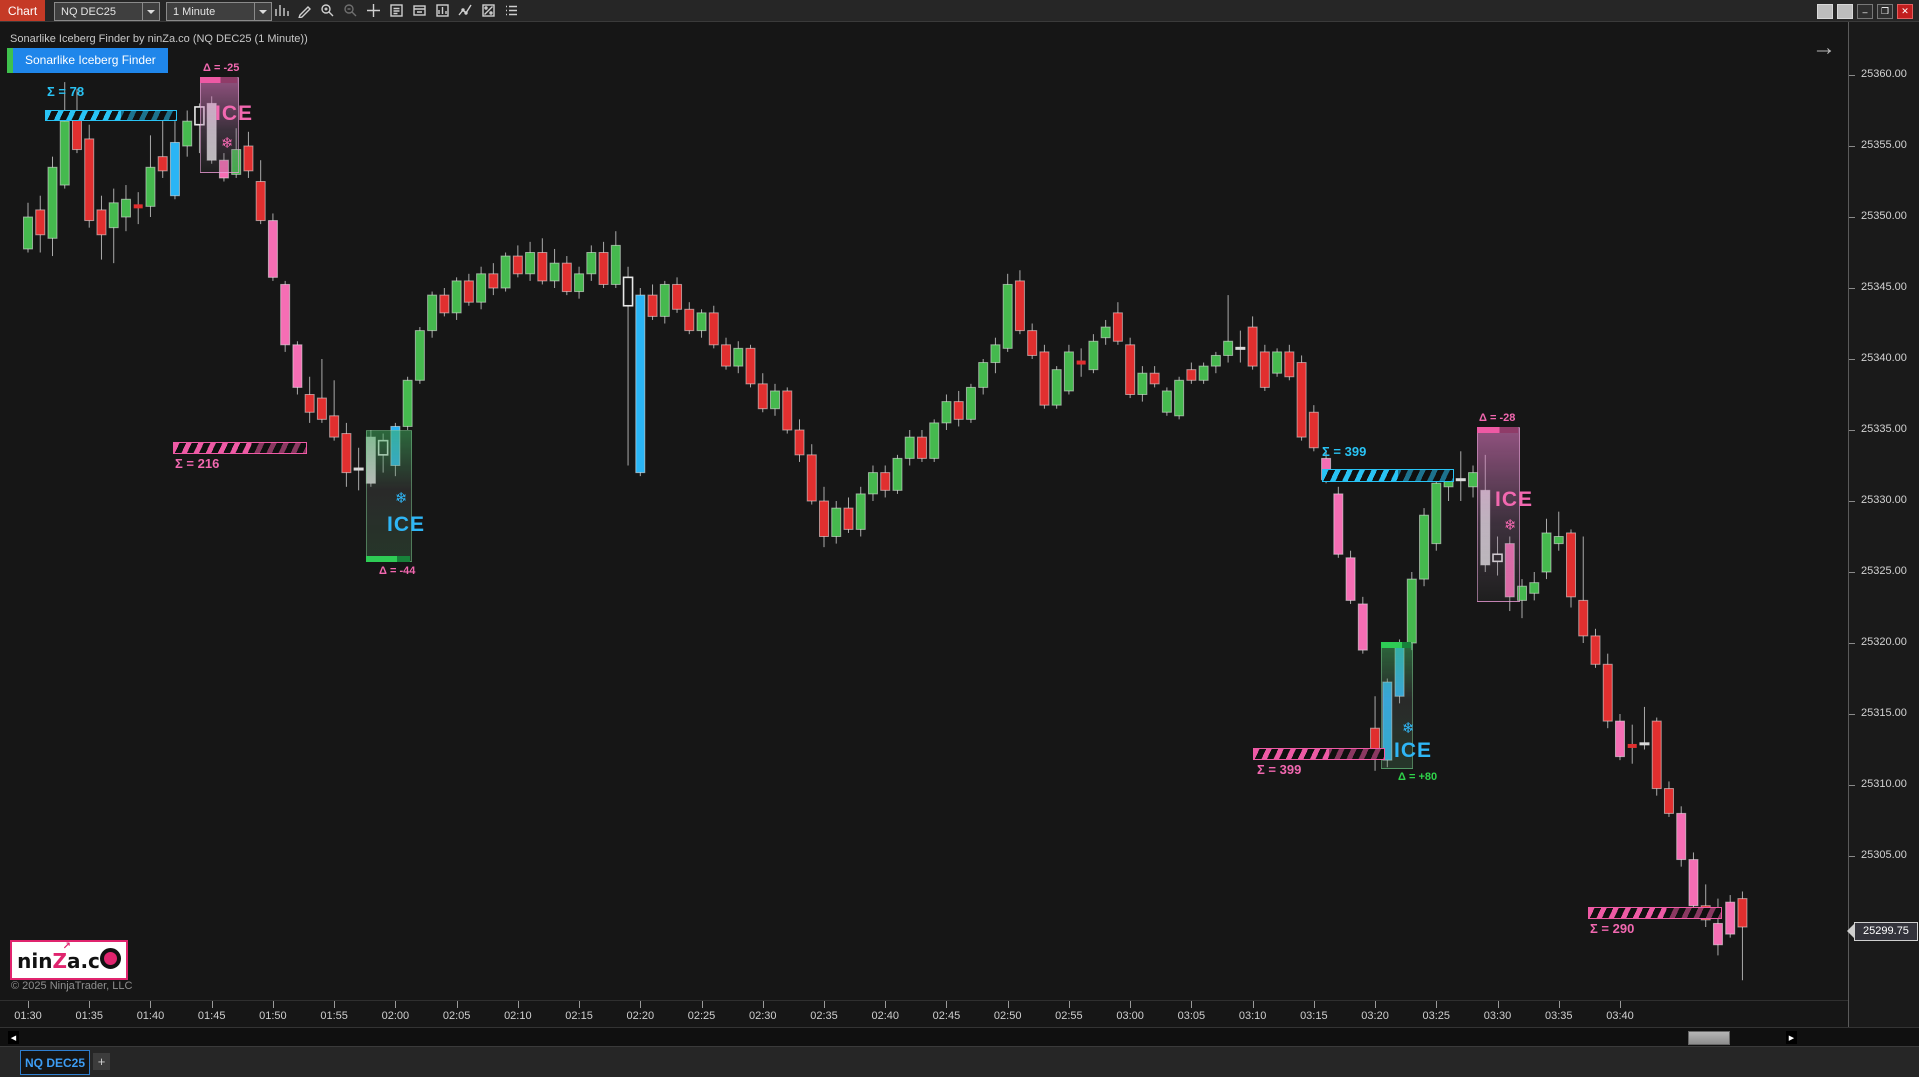  I want to click on instrument-dropdown: NQ DEC25, so click(107, 11).